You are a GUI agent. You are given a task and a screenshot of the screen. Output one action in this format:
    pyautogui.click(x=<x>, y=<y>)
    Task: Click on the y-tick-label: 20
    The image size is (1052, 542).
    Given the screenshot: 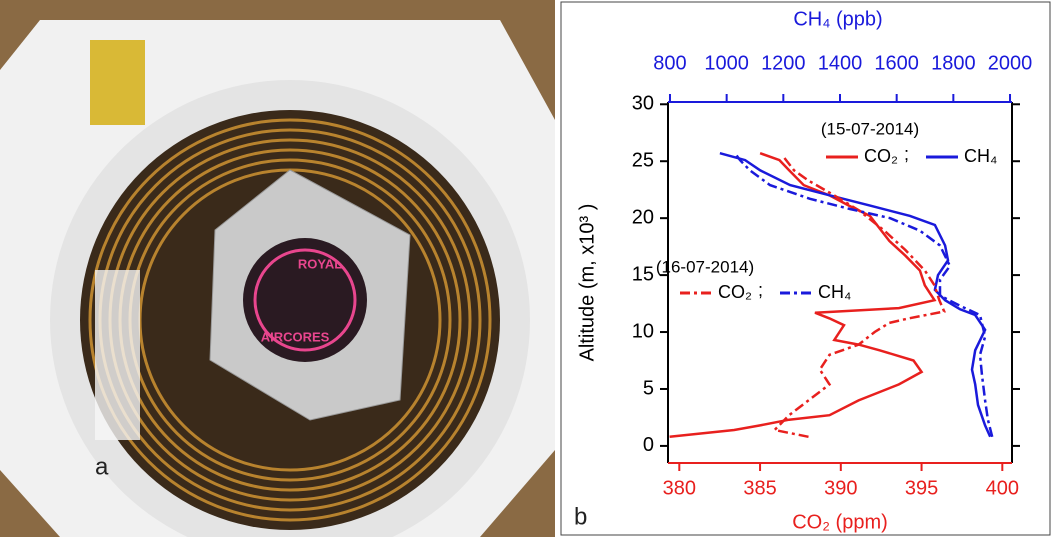 What is the action you would take?
    pyautogui.click(x=643, y=217)
    